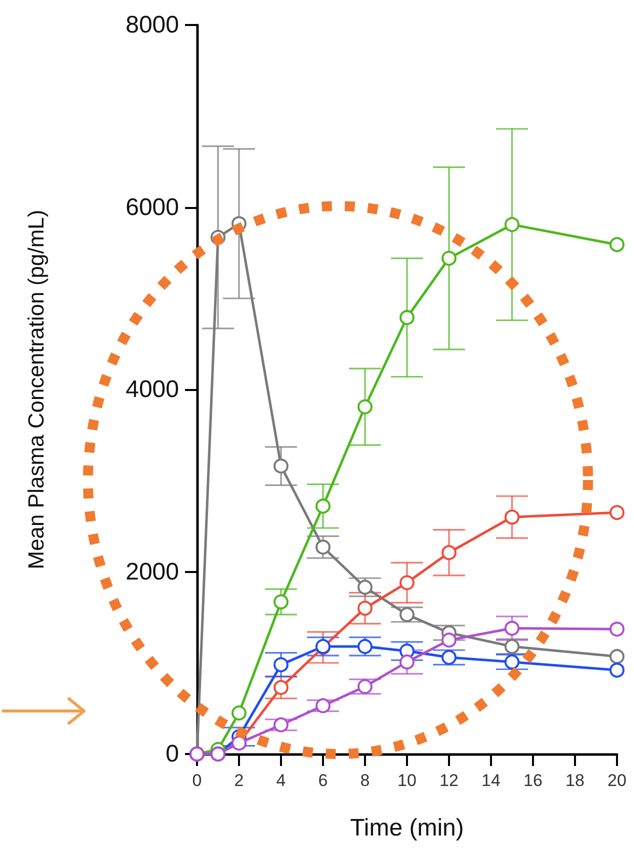 The image size is (634, 868). Describe the element at coordinates (197, 780) in the screenshot. I see `x-tick-label: 0` at that location.